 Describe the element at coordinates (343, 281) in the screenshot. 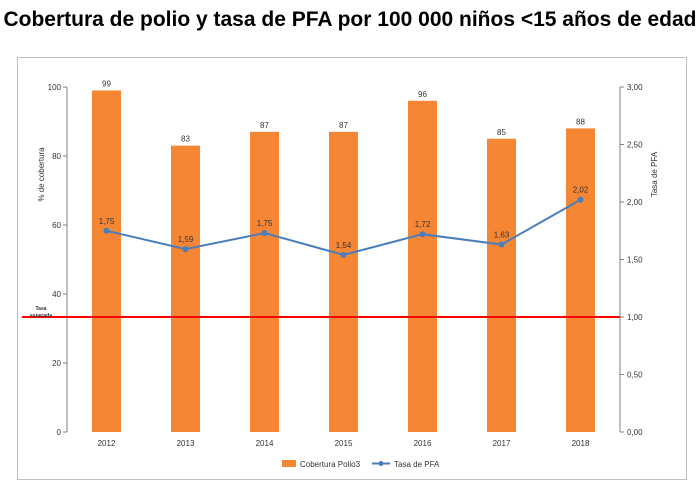

I see `bar-polio3-2015` at that location.